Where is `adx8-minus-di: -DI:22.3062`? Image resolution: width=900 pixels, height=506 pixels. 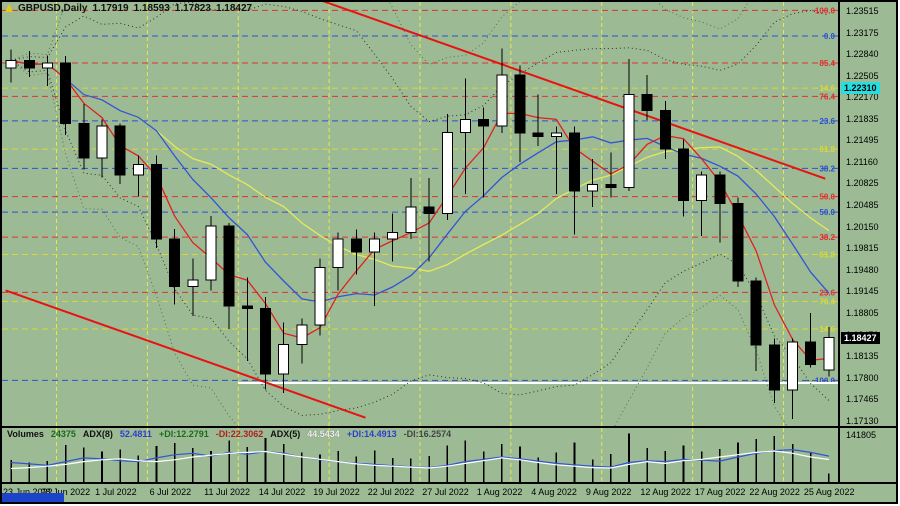 adx8-minus-di: -DI:22.3062 is located at coordinates (239, 434).